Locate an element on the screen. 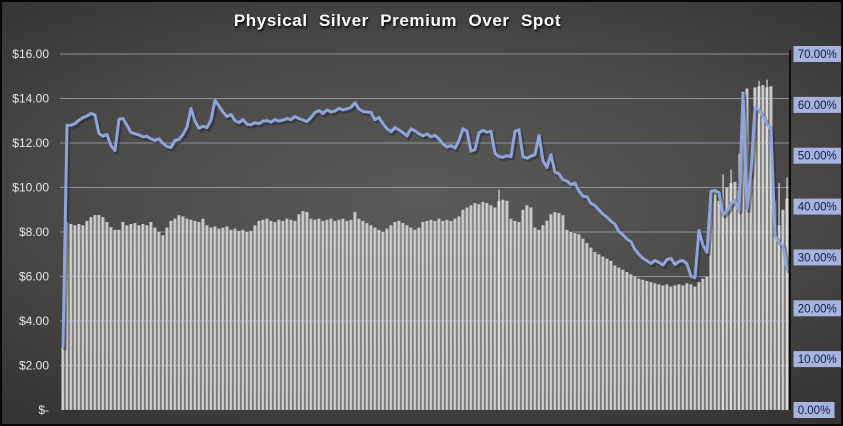 This screenshot has height=426, width=843. svg-text: 50.00% is located at coordinates (817, 157).